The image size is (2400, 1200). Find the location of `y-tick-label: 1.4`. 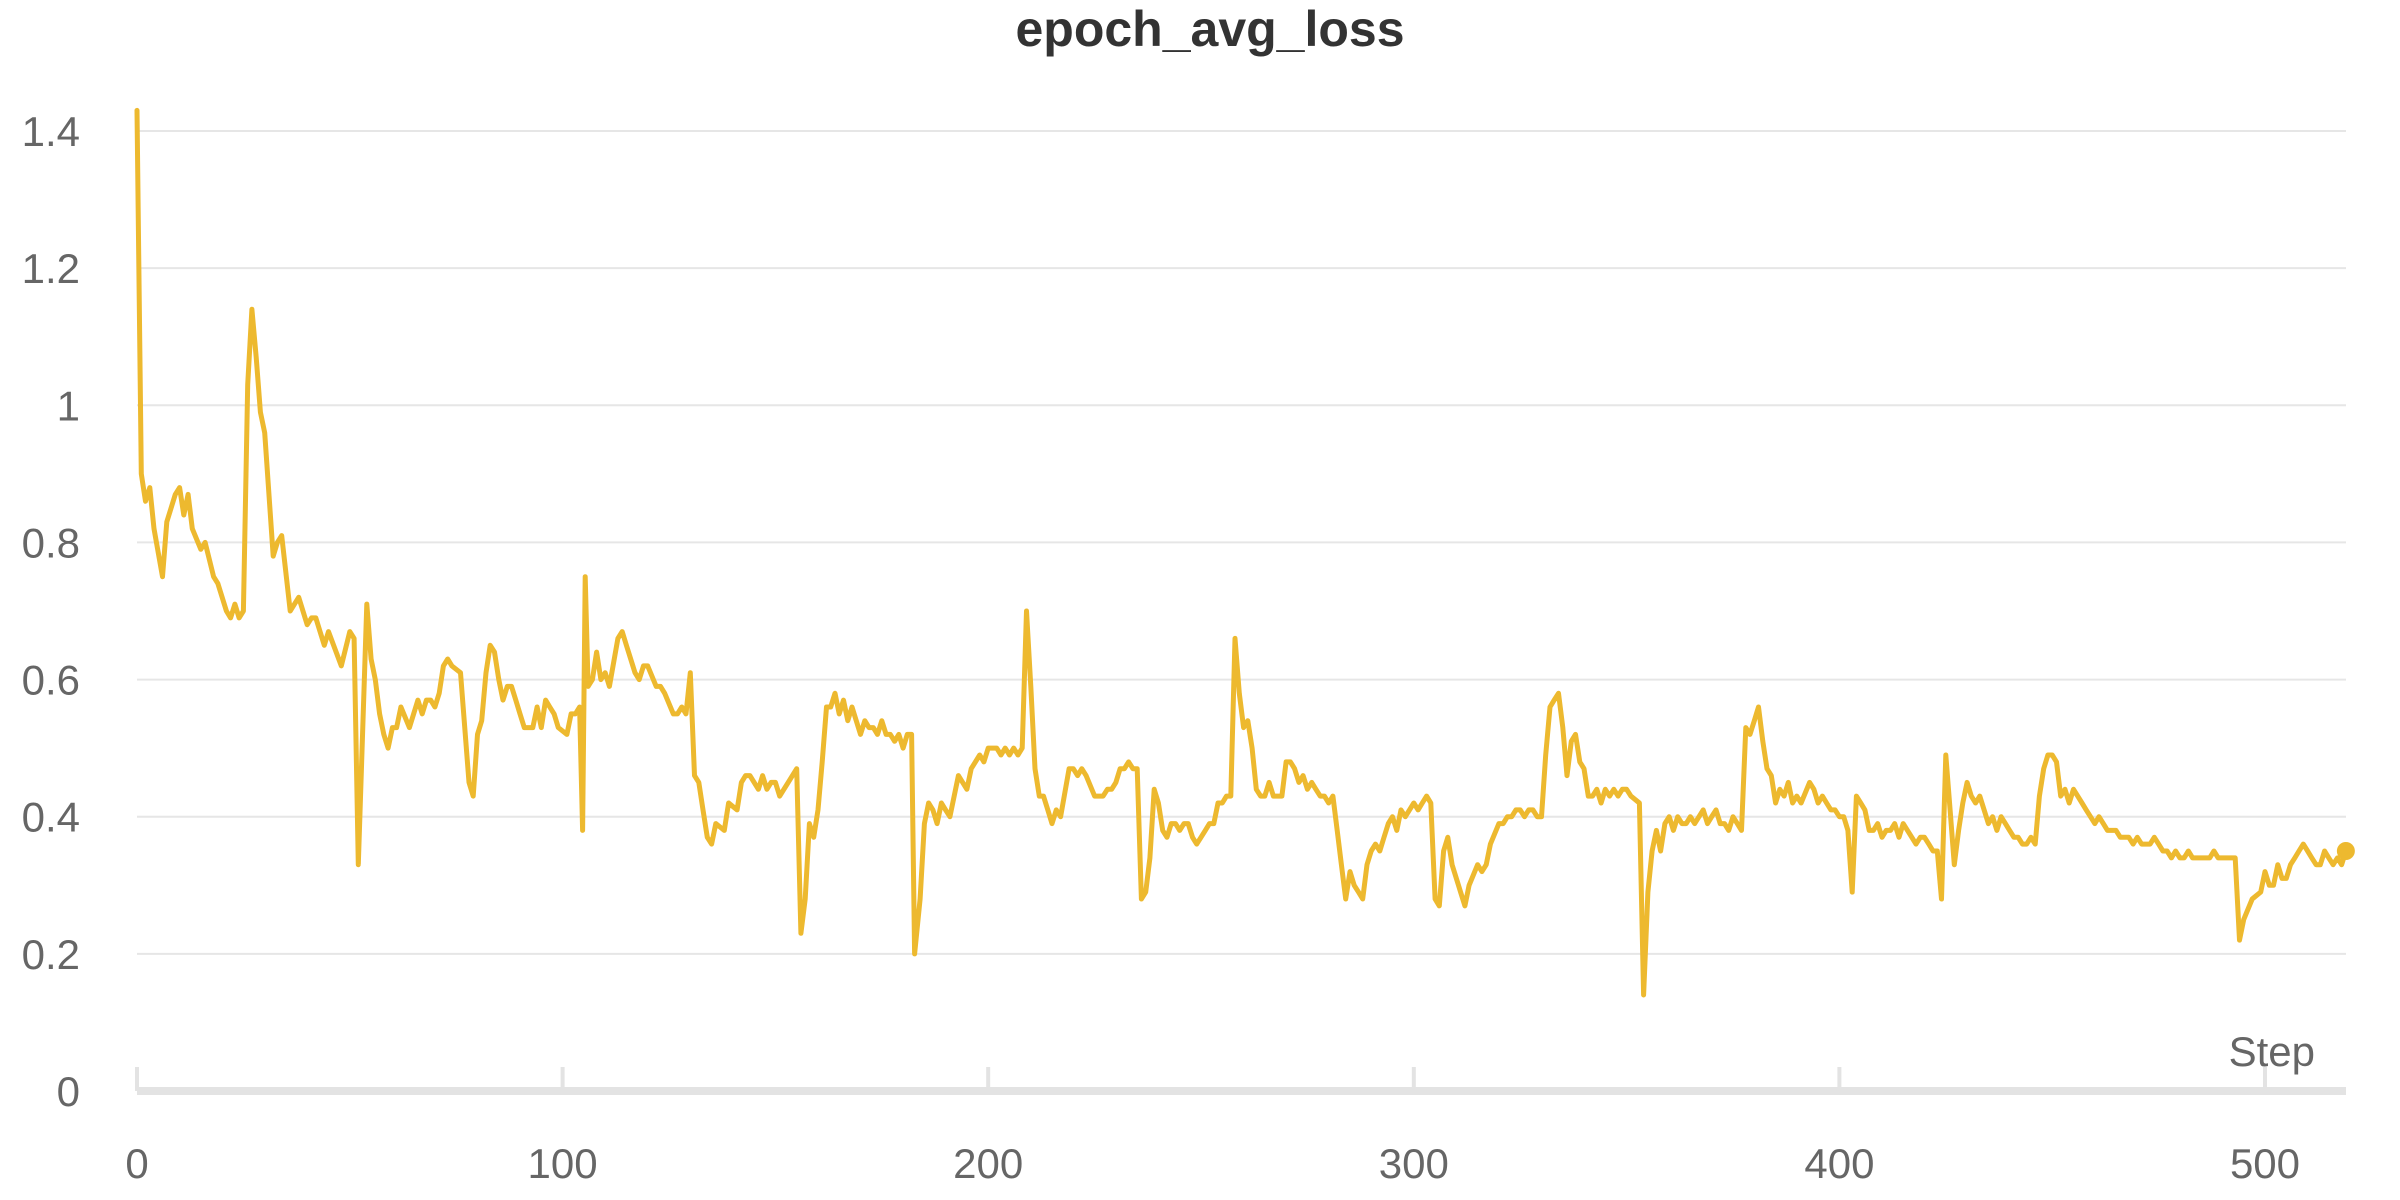

y-tick-label: 1.4 is located at coordinates (51, 131).